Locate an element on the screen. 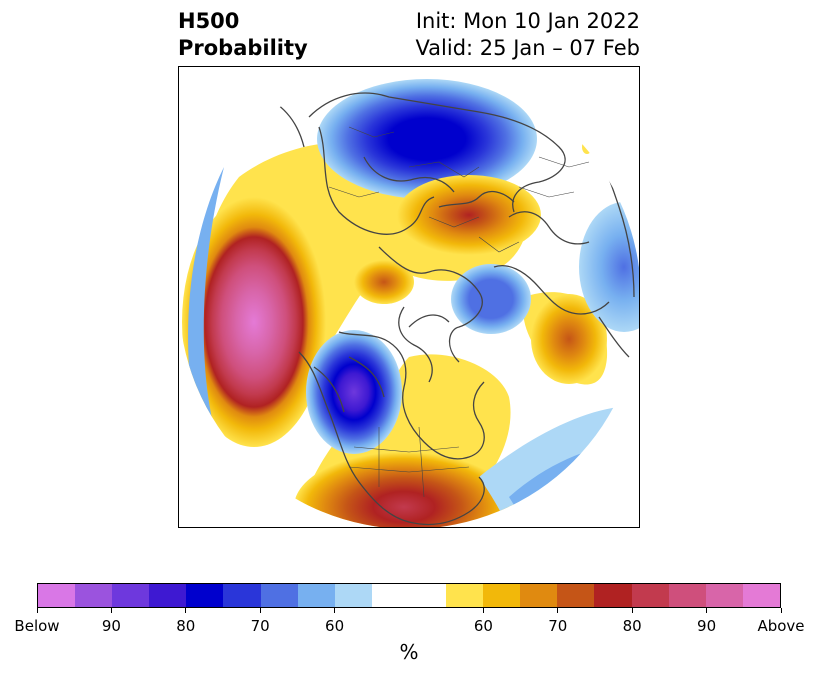  title-variable: H500 is located at coordinates (209, 21).